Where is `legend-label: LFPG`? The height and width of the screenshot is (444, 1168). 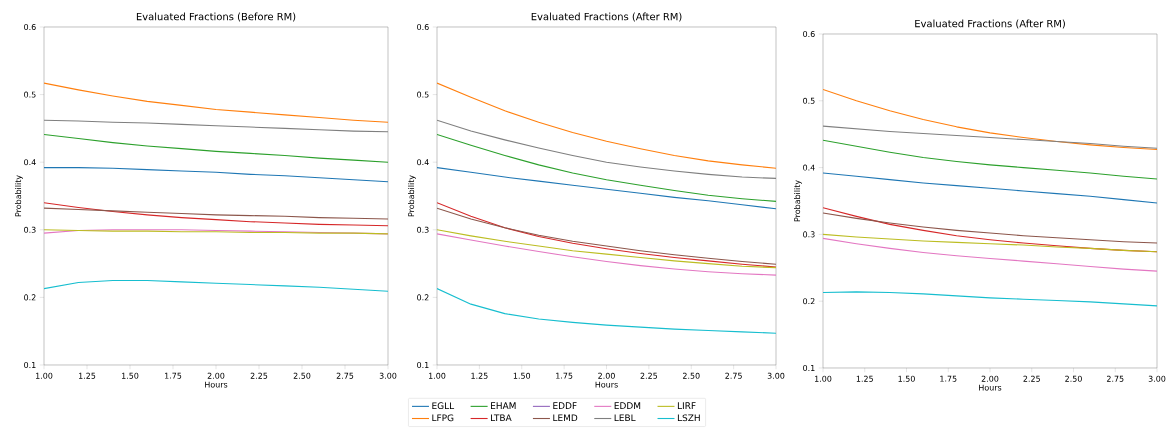 legend-label: LFPG is located at coordinates (443, 418).